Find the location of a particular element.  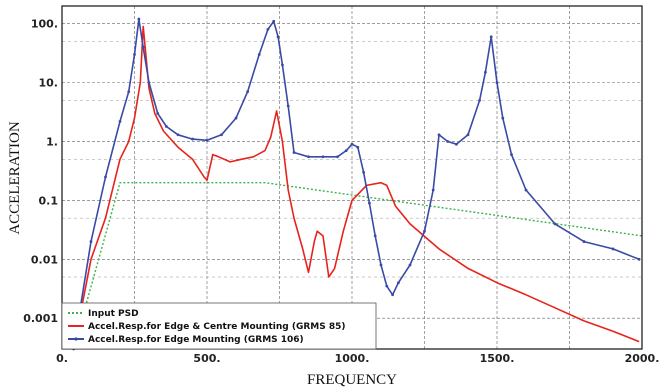

y-tick-label-3: 1. is located at coordinates (52, 142).